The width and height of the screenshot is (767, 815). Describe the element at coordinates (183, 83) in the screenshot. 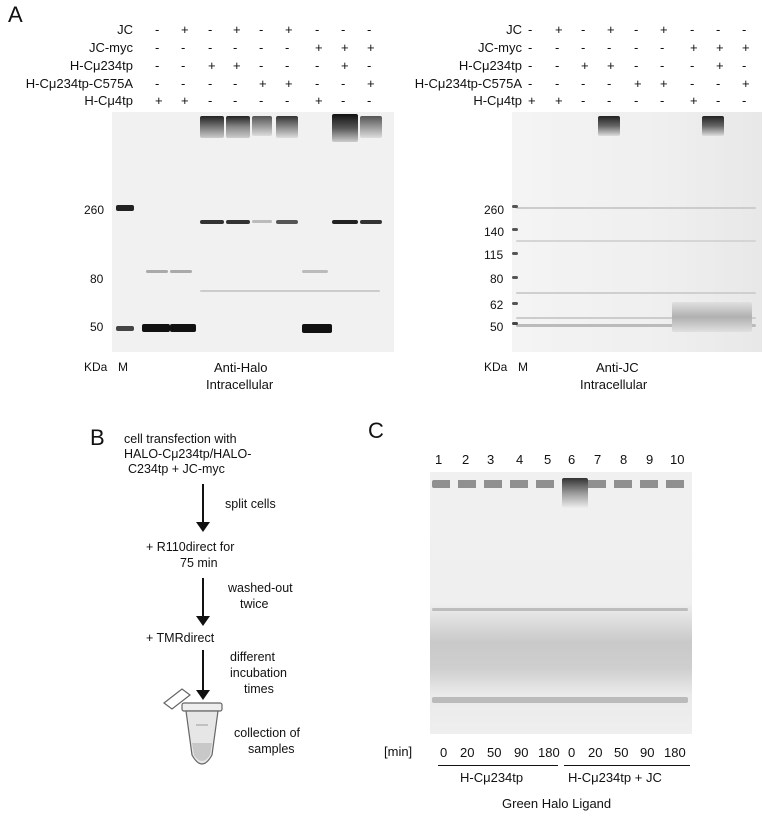

I see `sign-left-r3-c1: -` at that location.